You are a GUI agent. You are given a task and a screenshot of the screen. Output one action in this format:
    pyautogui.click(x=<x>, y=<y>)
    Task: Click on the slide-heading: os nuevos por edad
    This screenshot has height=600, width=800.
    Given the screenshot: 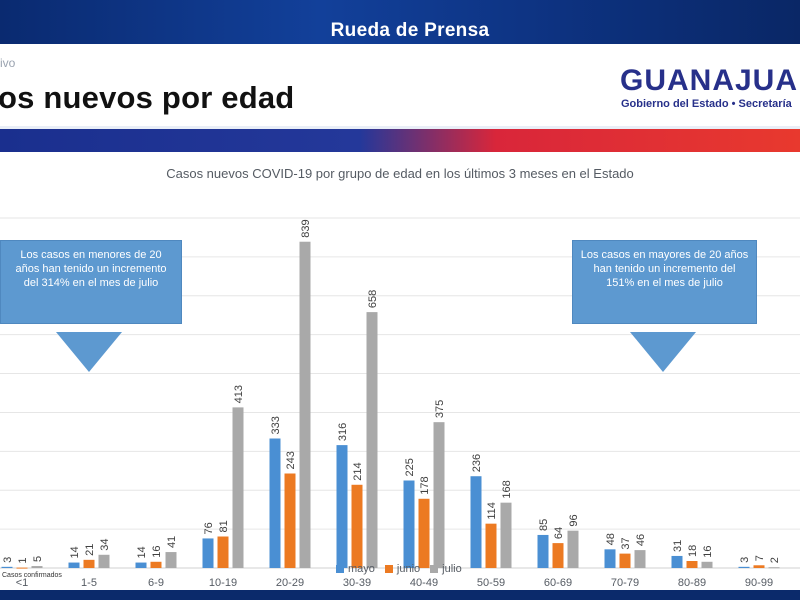 What is the action you would take?
    pyautogui.click(x=147, y=97)
    